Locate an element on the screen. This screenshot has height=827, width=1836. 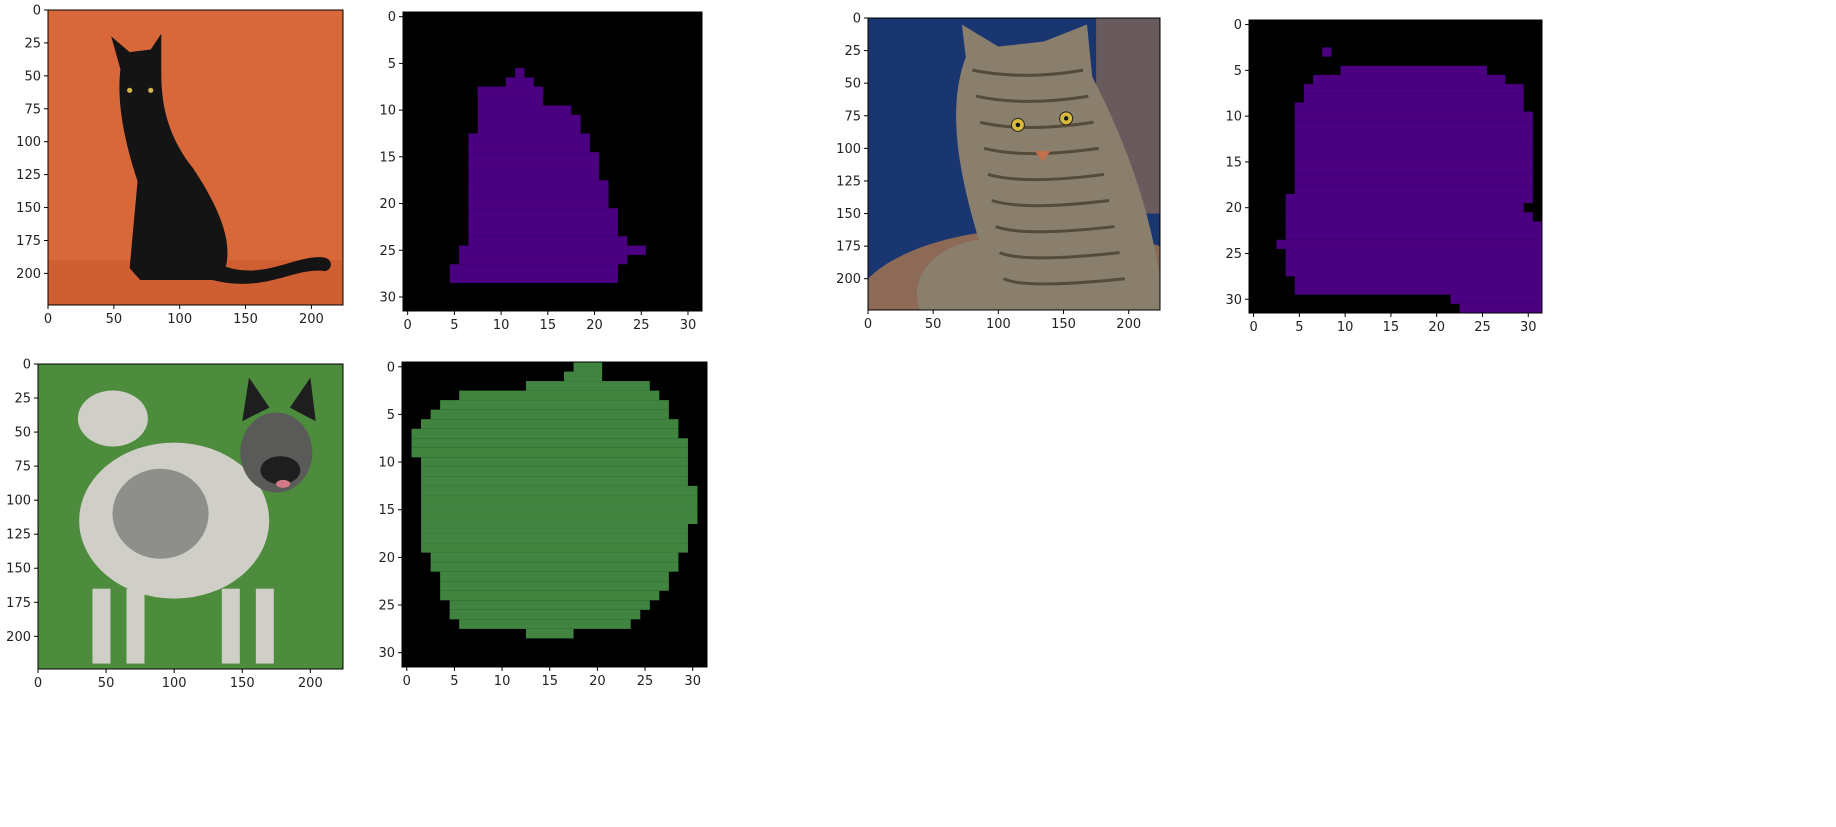
dog-mask-plot: 0 5 10 15 20 25 30051015202530 is located at coordinates (545, 522).